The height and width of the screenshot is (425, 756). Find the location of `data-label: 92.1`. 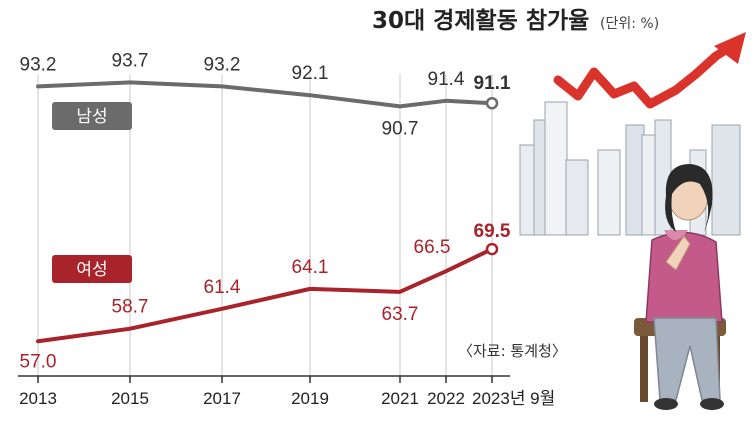

data-label: 92.1 is located at coordinates (310, 73).